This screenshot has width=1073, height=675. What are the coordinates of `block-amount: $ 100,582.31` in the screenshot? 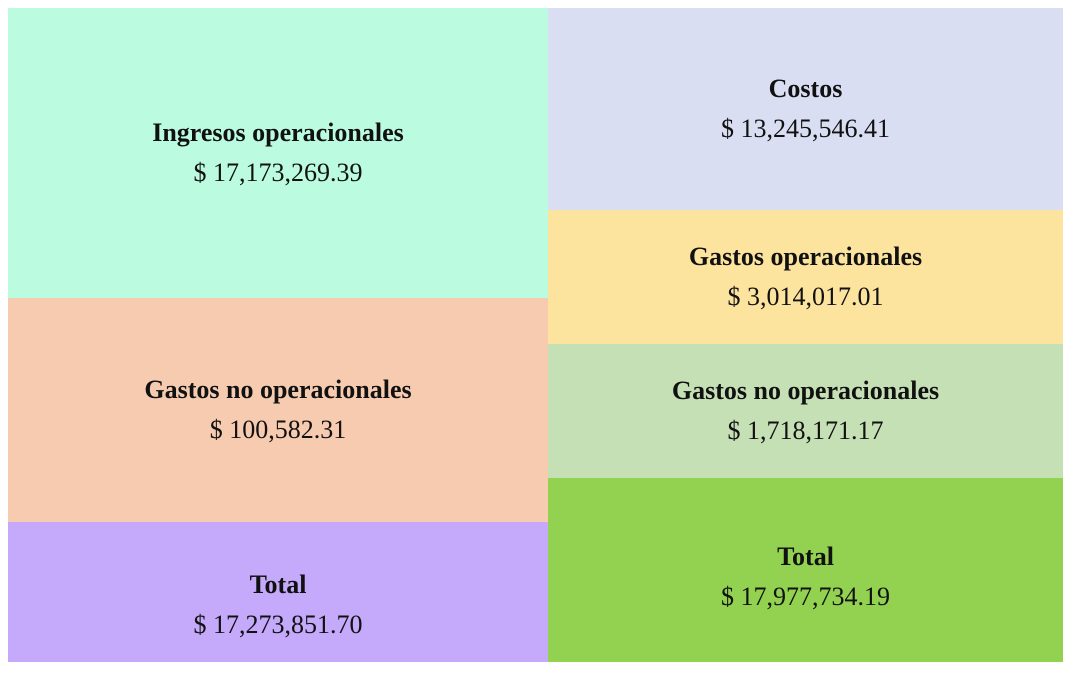 It's located at (278, 429).